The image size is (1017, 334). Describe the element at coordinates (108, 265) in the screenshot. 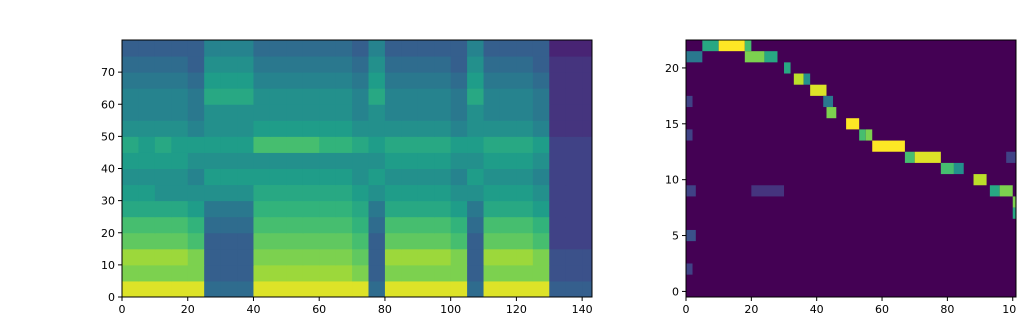

I see `y-tick-label: 10` at that location.